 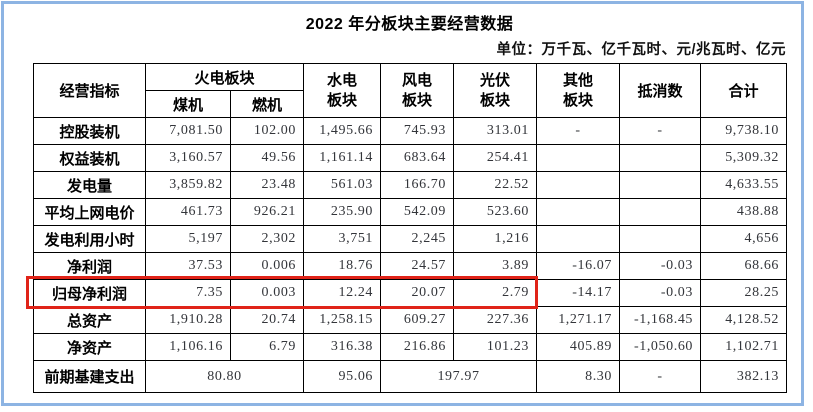 I want to click on cell-value: 22.52, so click(x=495, y=185).